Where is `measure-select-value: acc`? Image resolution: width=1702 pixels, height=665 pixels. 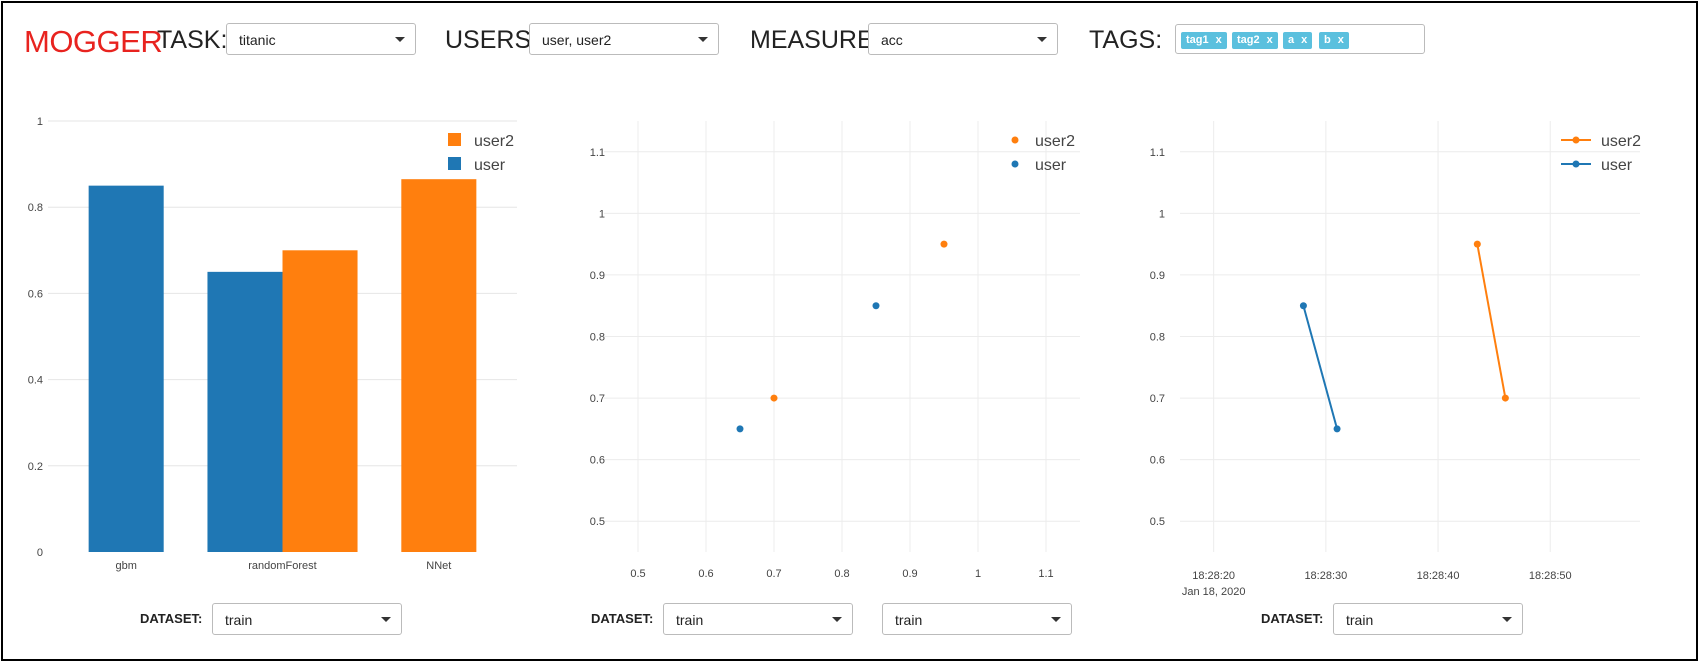
measure-select-value: acc is located at coordinates (892, 40).